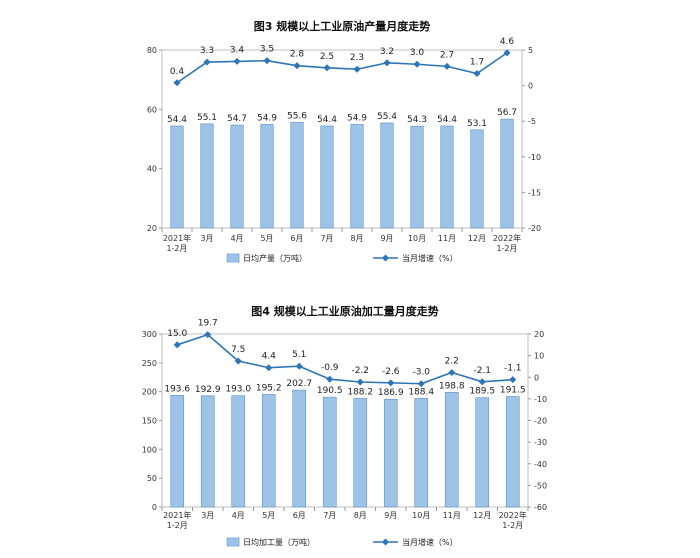  What do you see at coordinates (329, 515) in the screenshot?
I see `chart-2-category-label: 7月` at bounding box center [329, 515].